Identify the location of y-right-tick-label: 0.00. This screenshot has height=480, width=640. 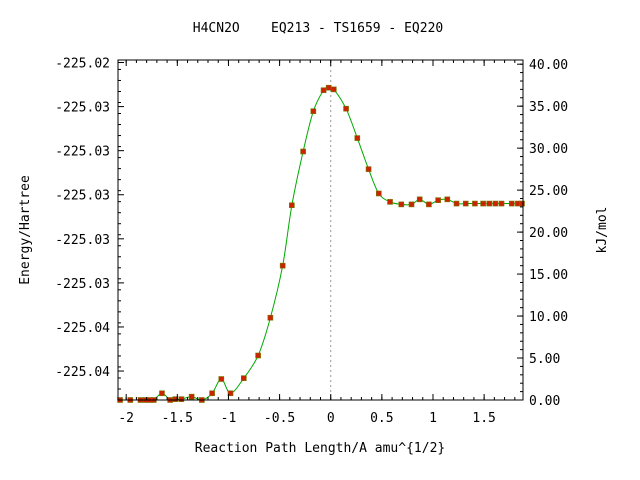
(544, 401).